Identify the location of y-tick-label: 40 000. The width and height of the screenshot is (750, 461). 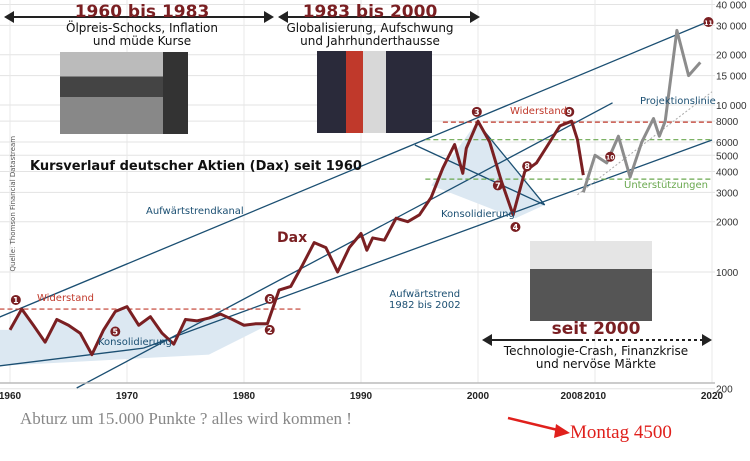
(731, 5).